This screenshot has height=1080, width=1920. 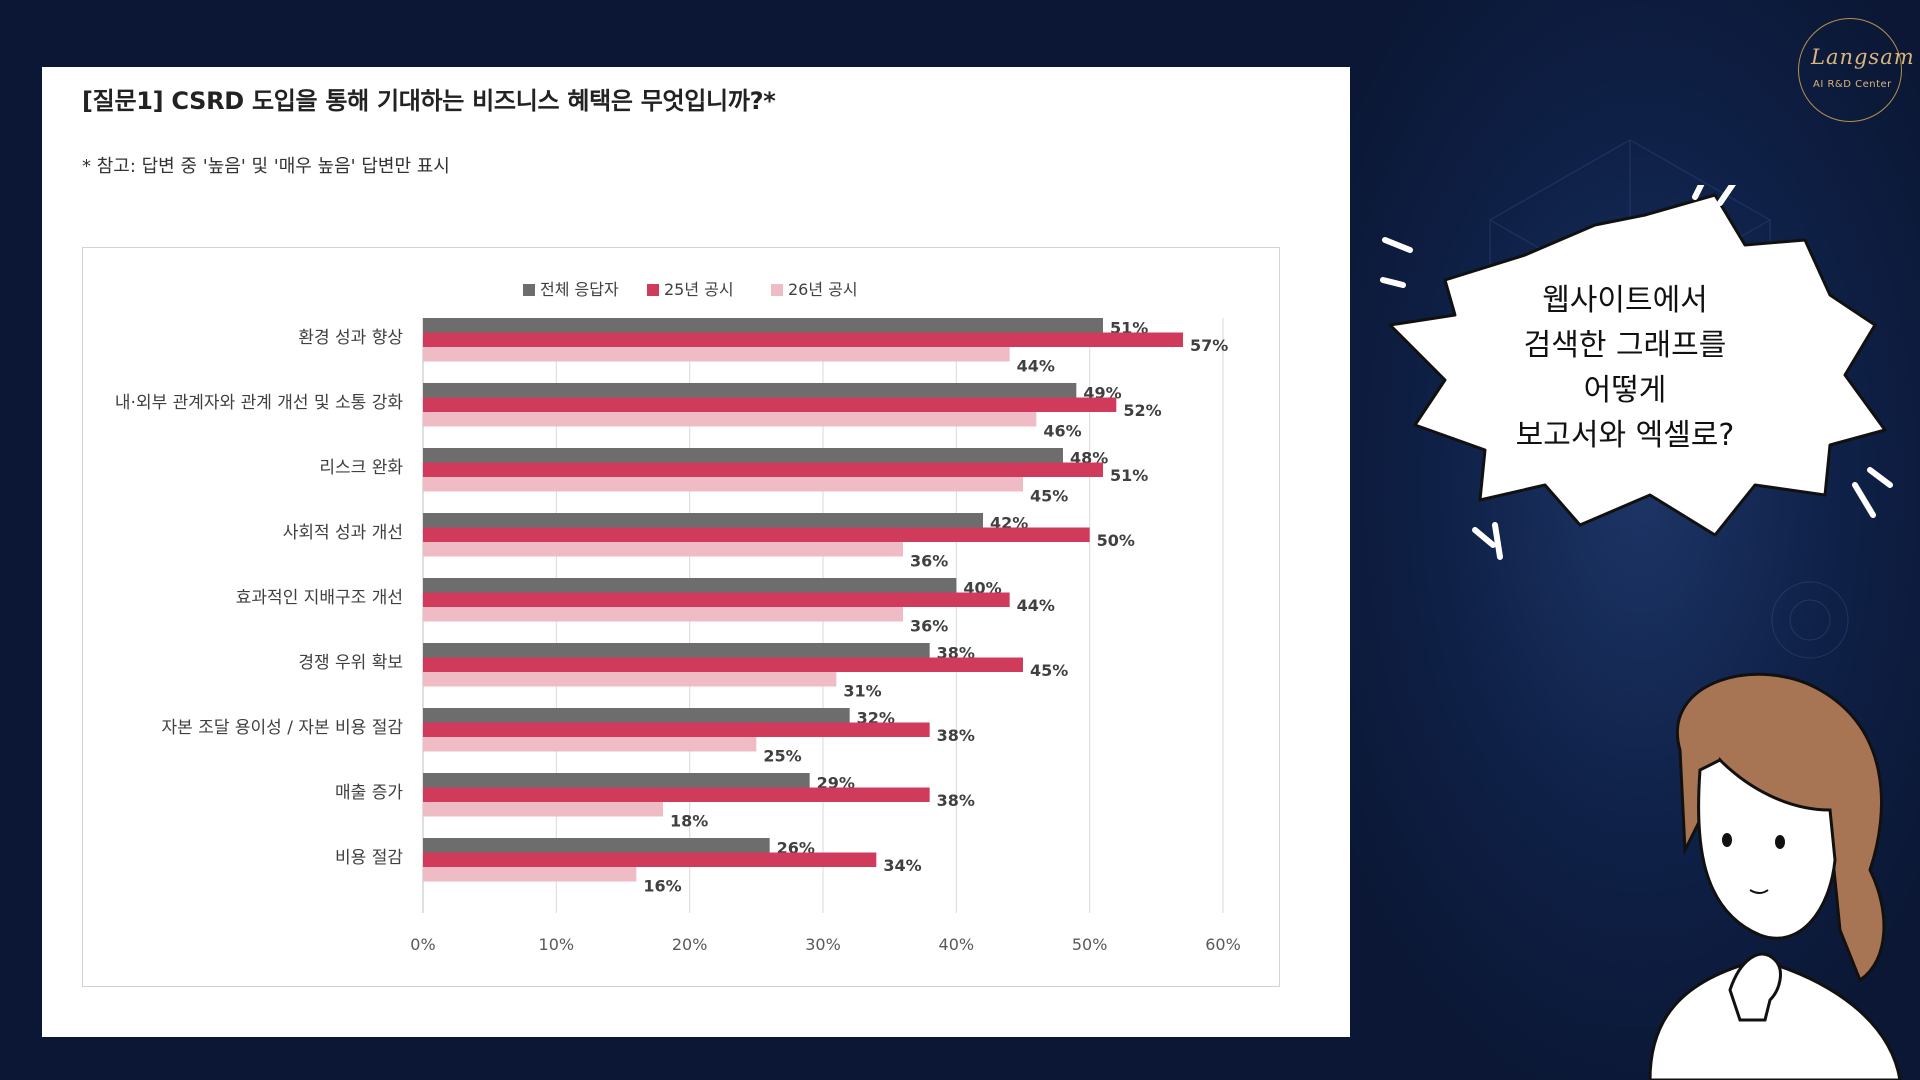 What do you see at coordinates (957, 944) in the screenshot?
I see `x-tick-label: 40%` at bounding box center [957, 944].